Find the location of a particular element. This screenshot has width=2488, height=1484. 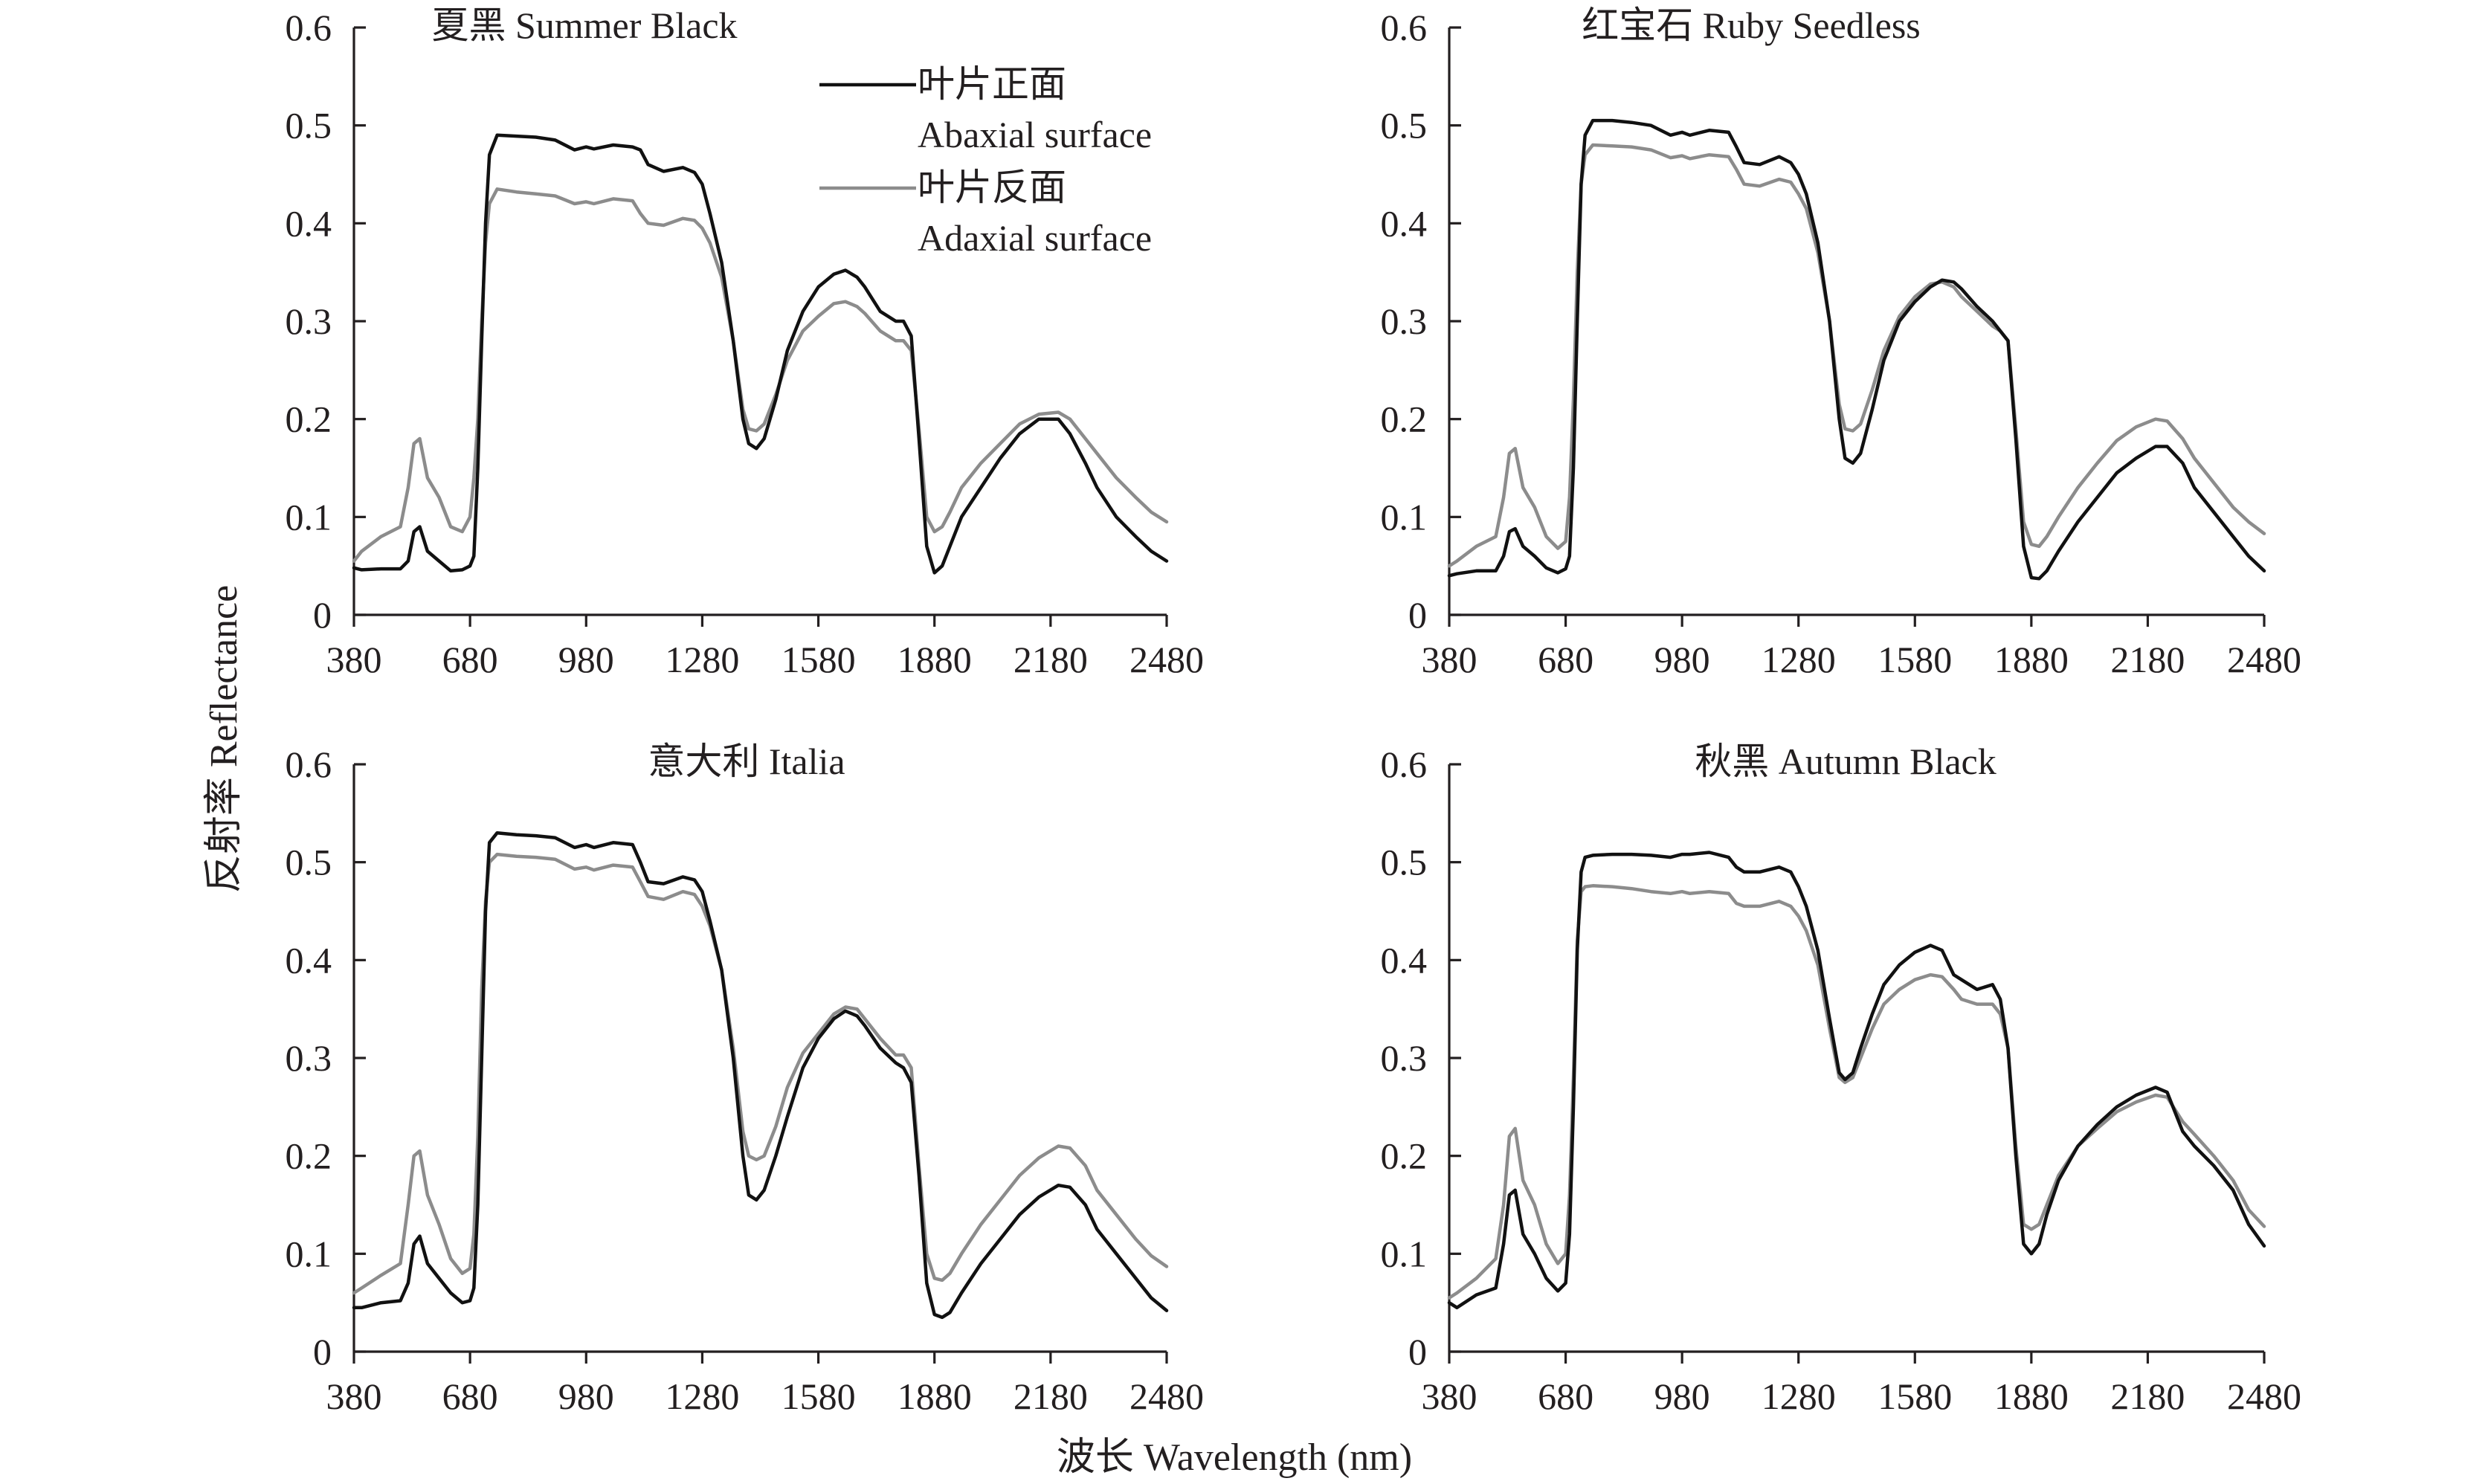

legend-label-abaxial-en: Abaxial surface is located at coordinates (1035, 134).